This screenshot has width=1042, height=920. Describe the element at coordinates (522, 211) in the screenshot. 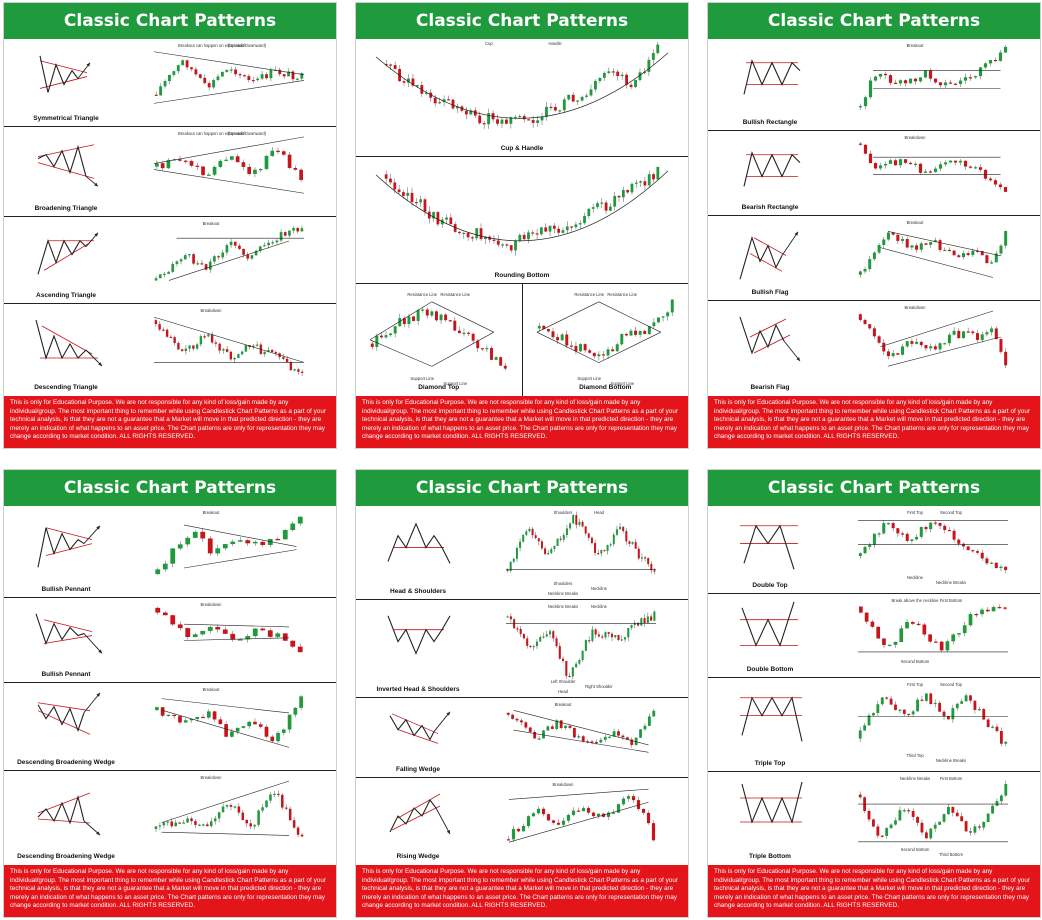

I see `pattern-graphic` at that location.